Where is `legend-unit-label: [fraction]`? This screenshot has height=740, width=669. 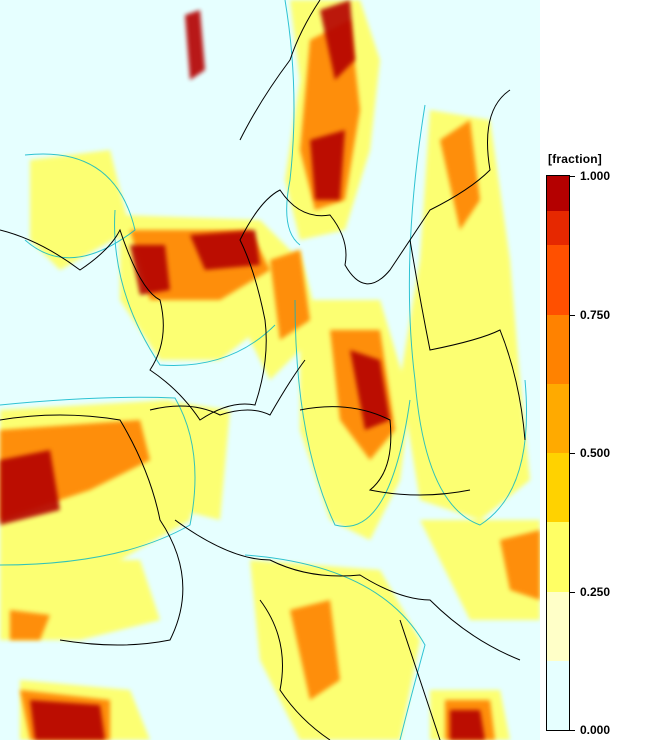
legend-unit-label: [fraction] is located at coordinates (575, 159).